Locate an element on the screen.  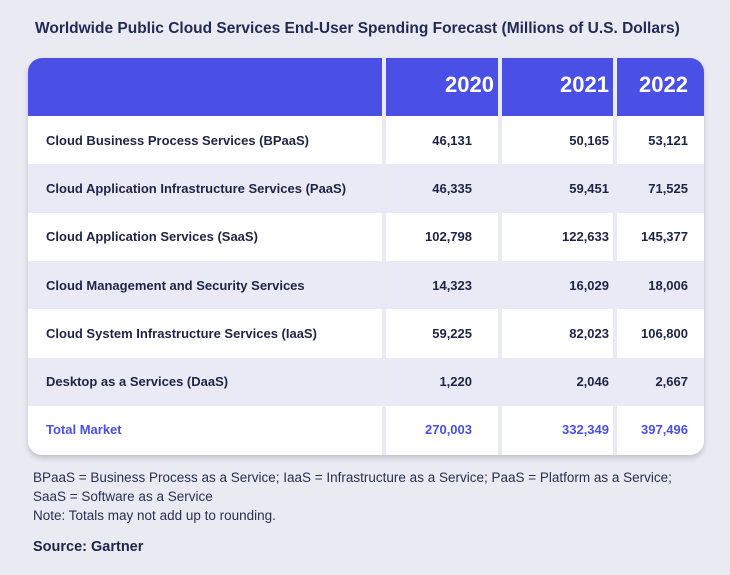
cell-value: 102,798 is located at coordinates (448, 237).